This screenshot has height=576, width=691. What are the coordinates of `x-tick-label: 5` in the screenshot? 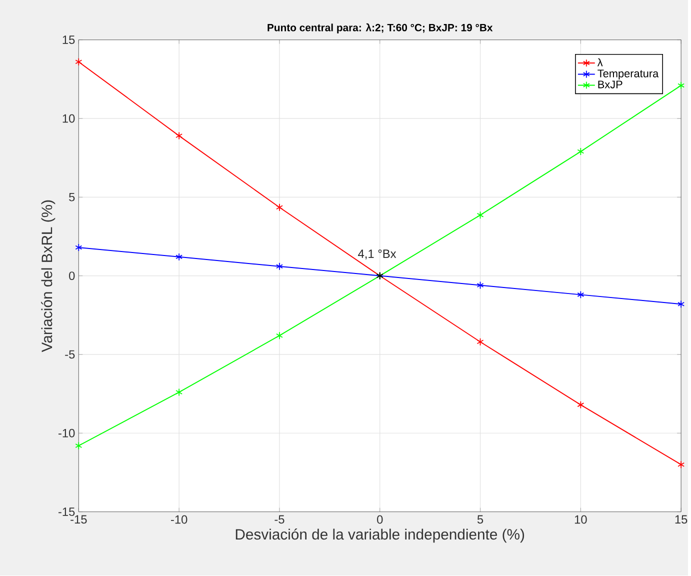 It's located at (480, 520).